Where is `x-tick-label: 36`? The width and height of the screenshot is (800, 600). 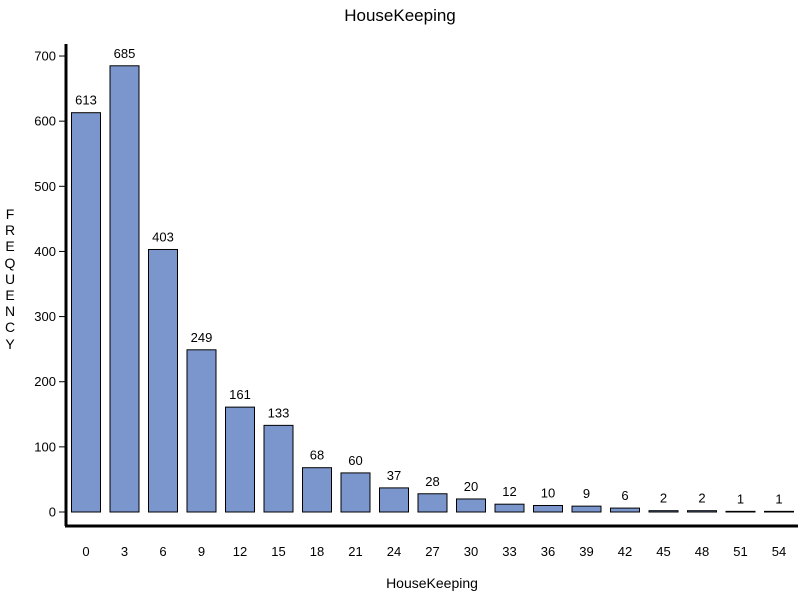 x-tick-label: 36 is located at coordinates (548, 551).